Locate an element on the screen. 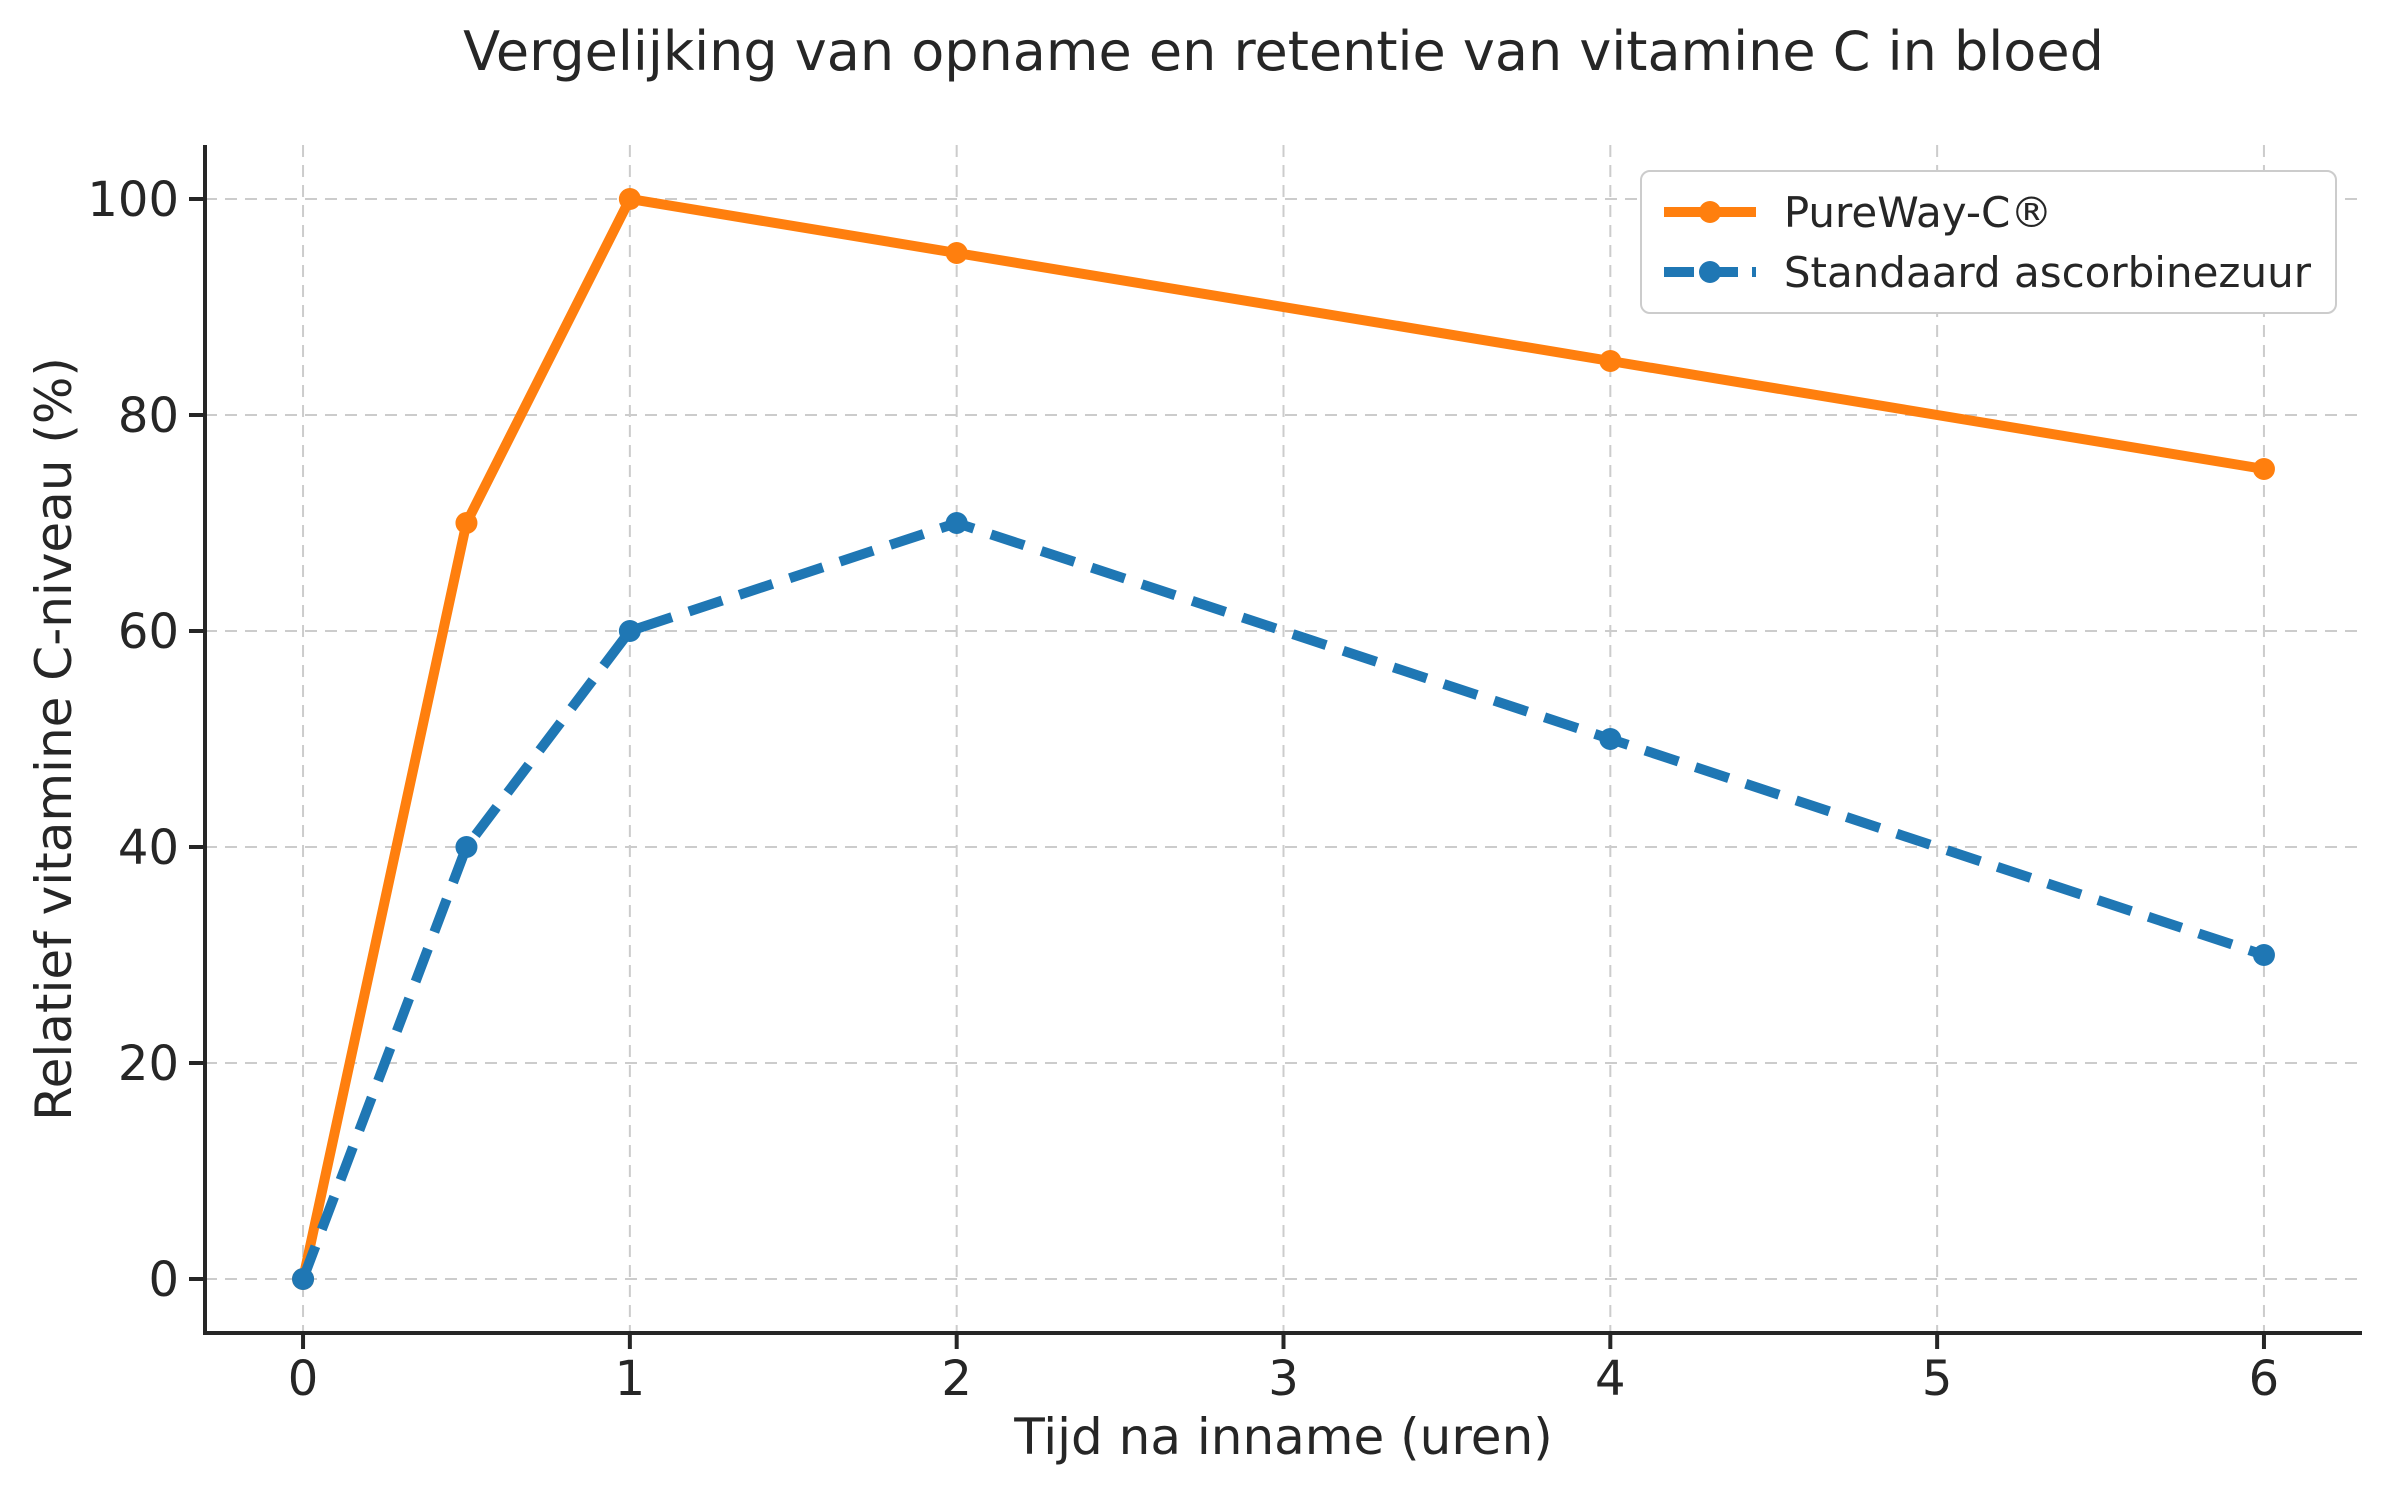 The width and height of the screenshot is (2400, 1500). legend-item-ascorbinezuur: Standaard ascorbinezuur is located at coordinates (1986, 272).